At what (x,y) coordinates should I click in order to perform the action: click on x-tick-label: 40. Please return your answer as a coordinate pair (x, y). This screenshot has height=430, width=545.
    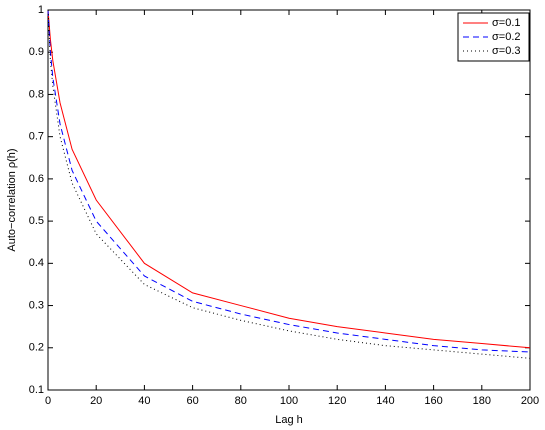
    Looking at the image, I should click on (144, 401).